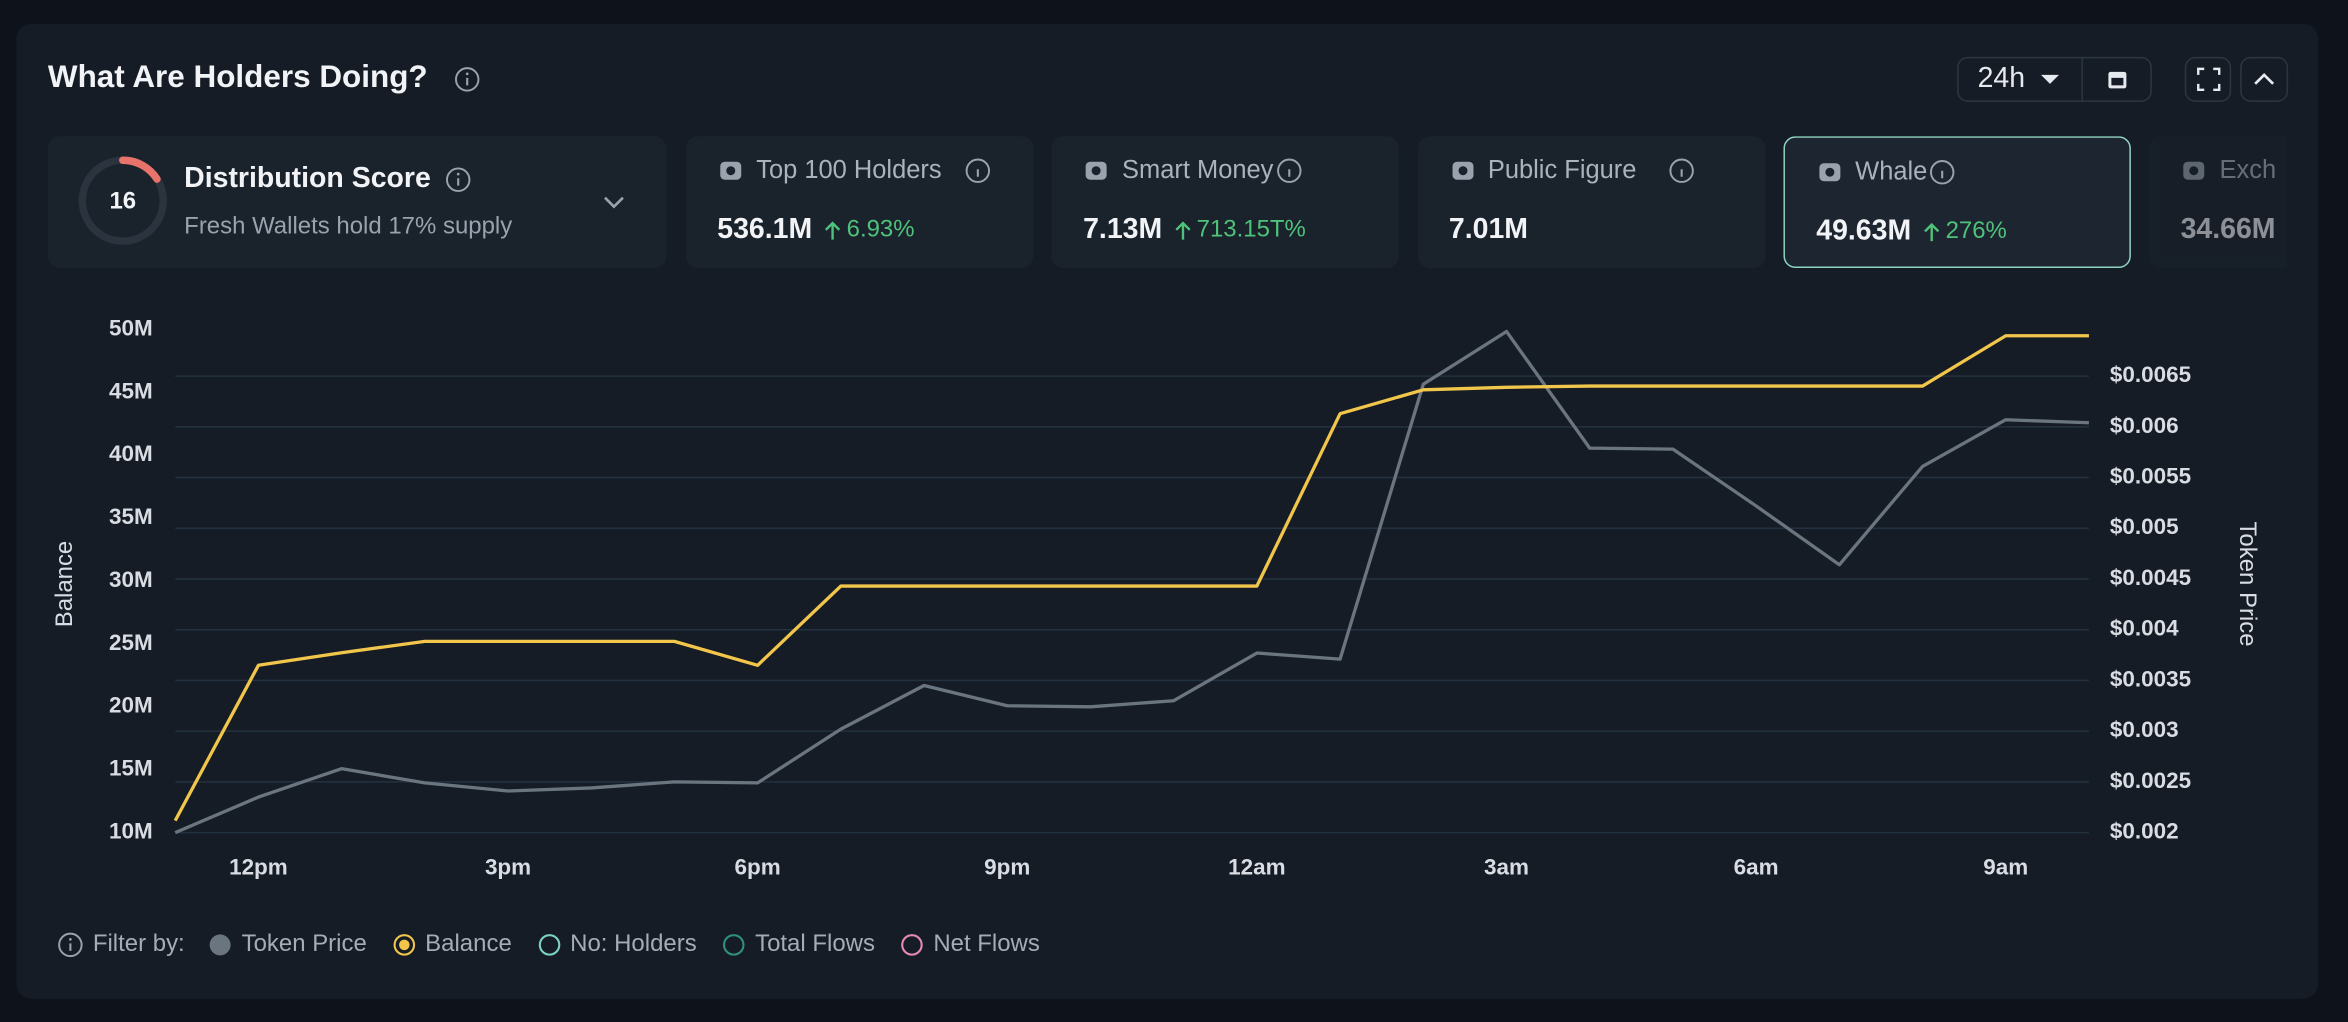  Describe the element at coordinates (1756, 866) in the screenshot. I see `x-tick-label: 6am` at that location.